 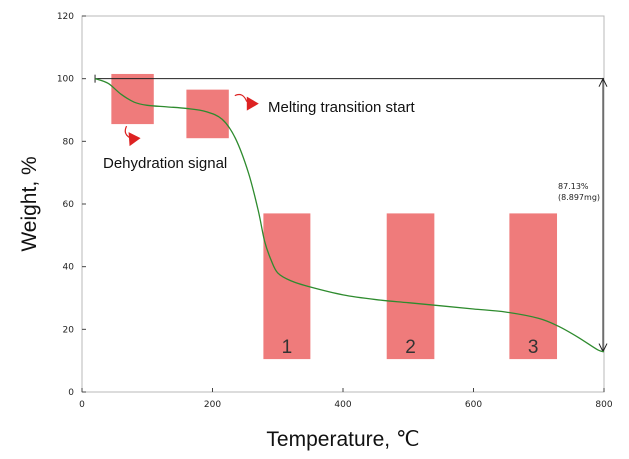 What do you see at coordinates (69, 205) in the screenshot?
I see `y-tick-label: 60` at bounding box center [69, 205].